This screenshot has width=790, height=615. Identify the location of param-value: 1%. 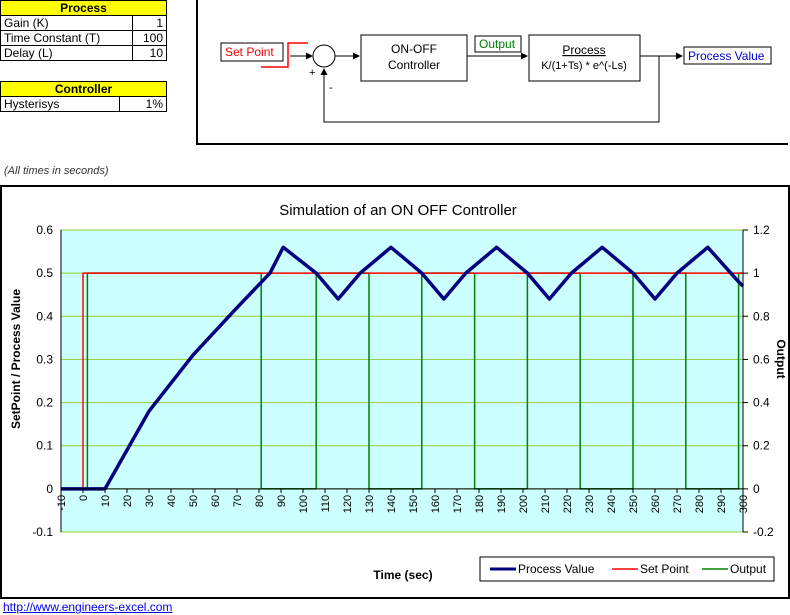
(143, 104).